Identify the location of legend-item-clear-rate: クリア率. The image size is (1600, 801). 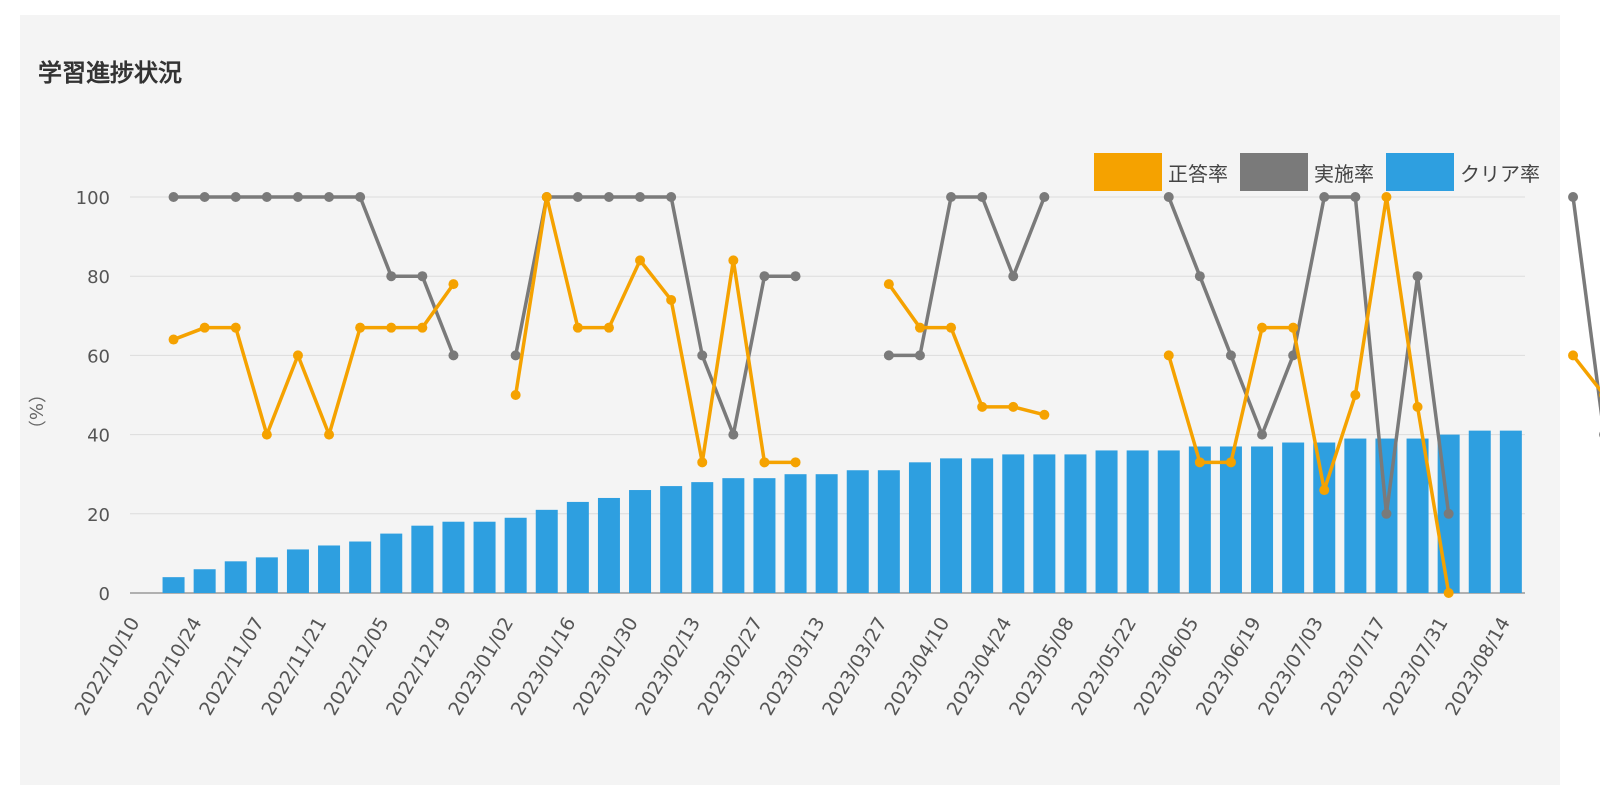
(1463, 172).